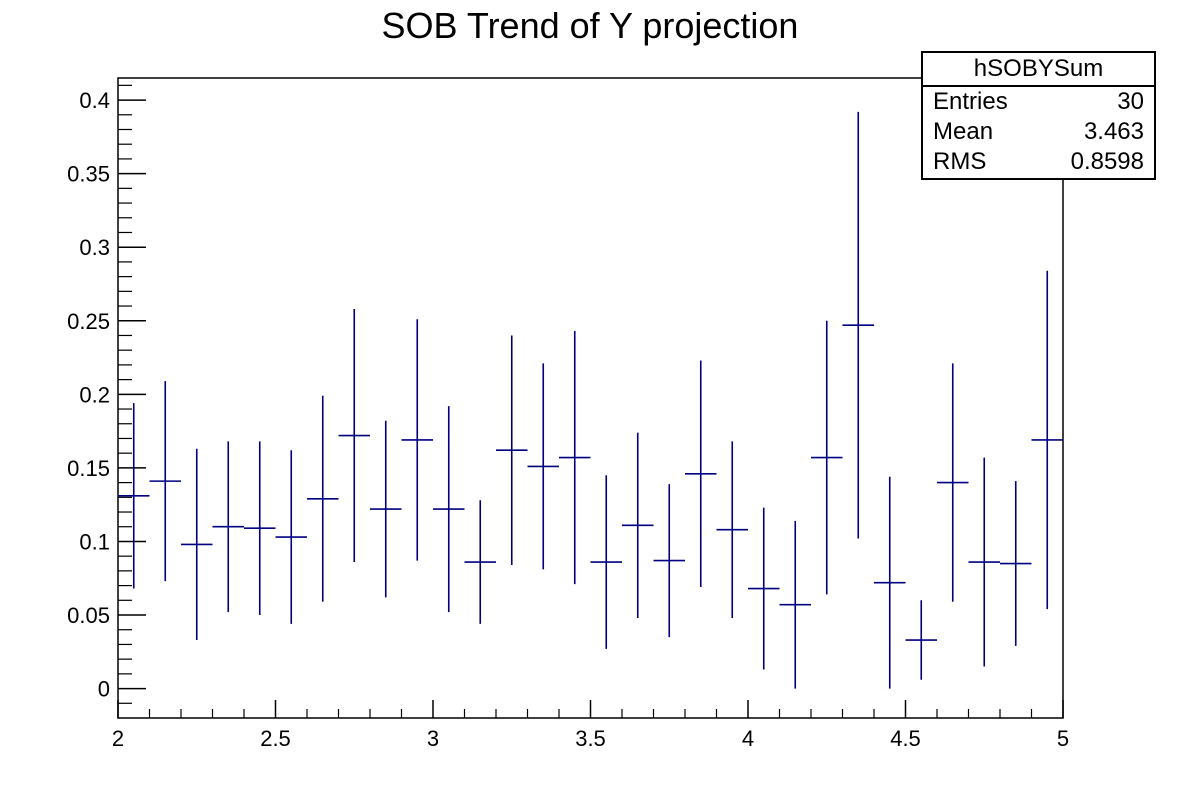 The width and height of the screenshot is (1181, 800). I want to click on x-tick-label: 2.5, so click(275, 738).